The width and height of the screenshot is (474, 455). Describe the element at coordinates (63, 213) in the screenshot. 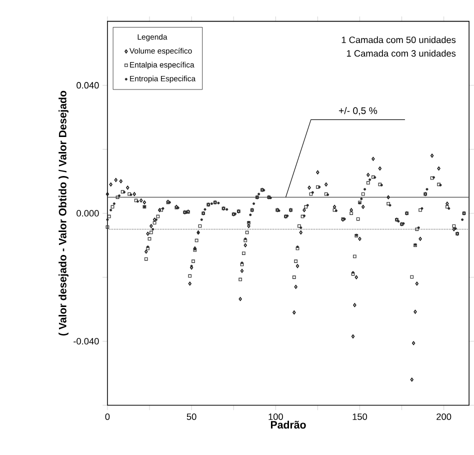

I see `y-axis-title: ( Valor desejado - Valor Obtido ) / Valor Desejado` at that location.